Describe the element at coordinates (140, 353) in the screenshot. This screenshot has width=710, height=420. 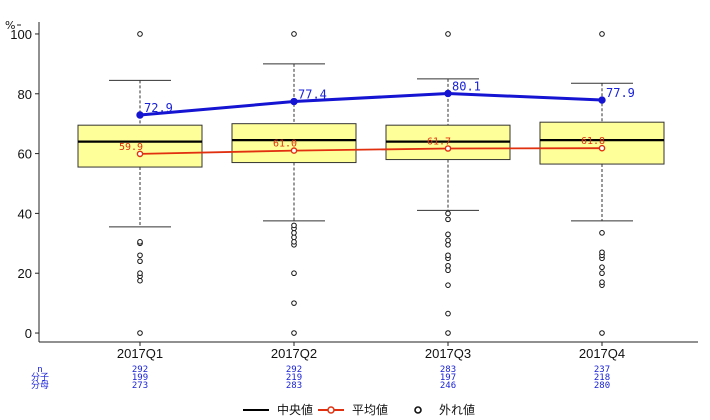
I see `x-tick-label: 2017Q1` at that location.